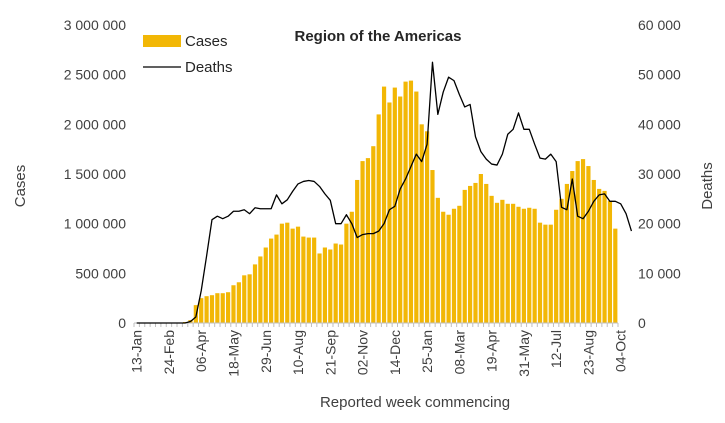 The height and width of the screenshot is (423, 725). I want to click on y-left-tick-label: 1 500 000, so click(95, 174).